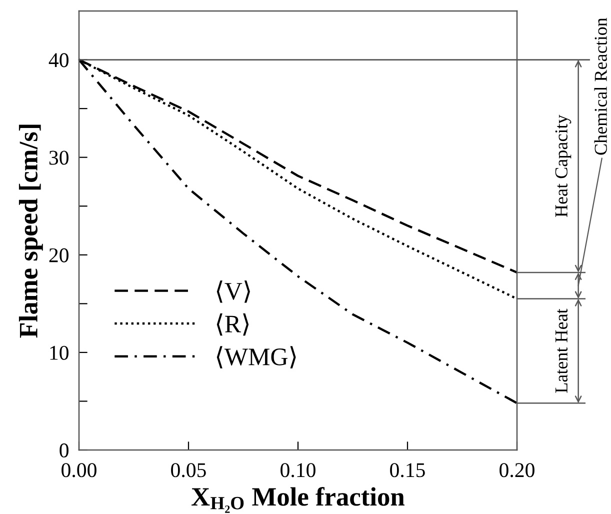 The width and height of the screenshot is (611, 514). Describe the element at coordinates (517, 470) in the screenshot. I see `x-tick-label: 0.20` at that location.